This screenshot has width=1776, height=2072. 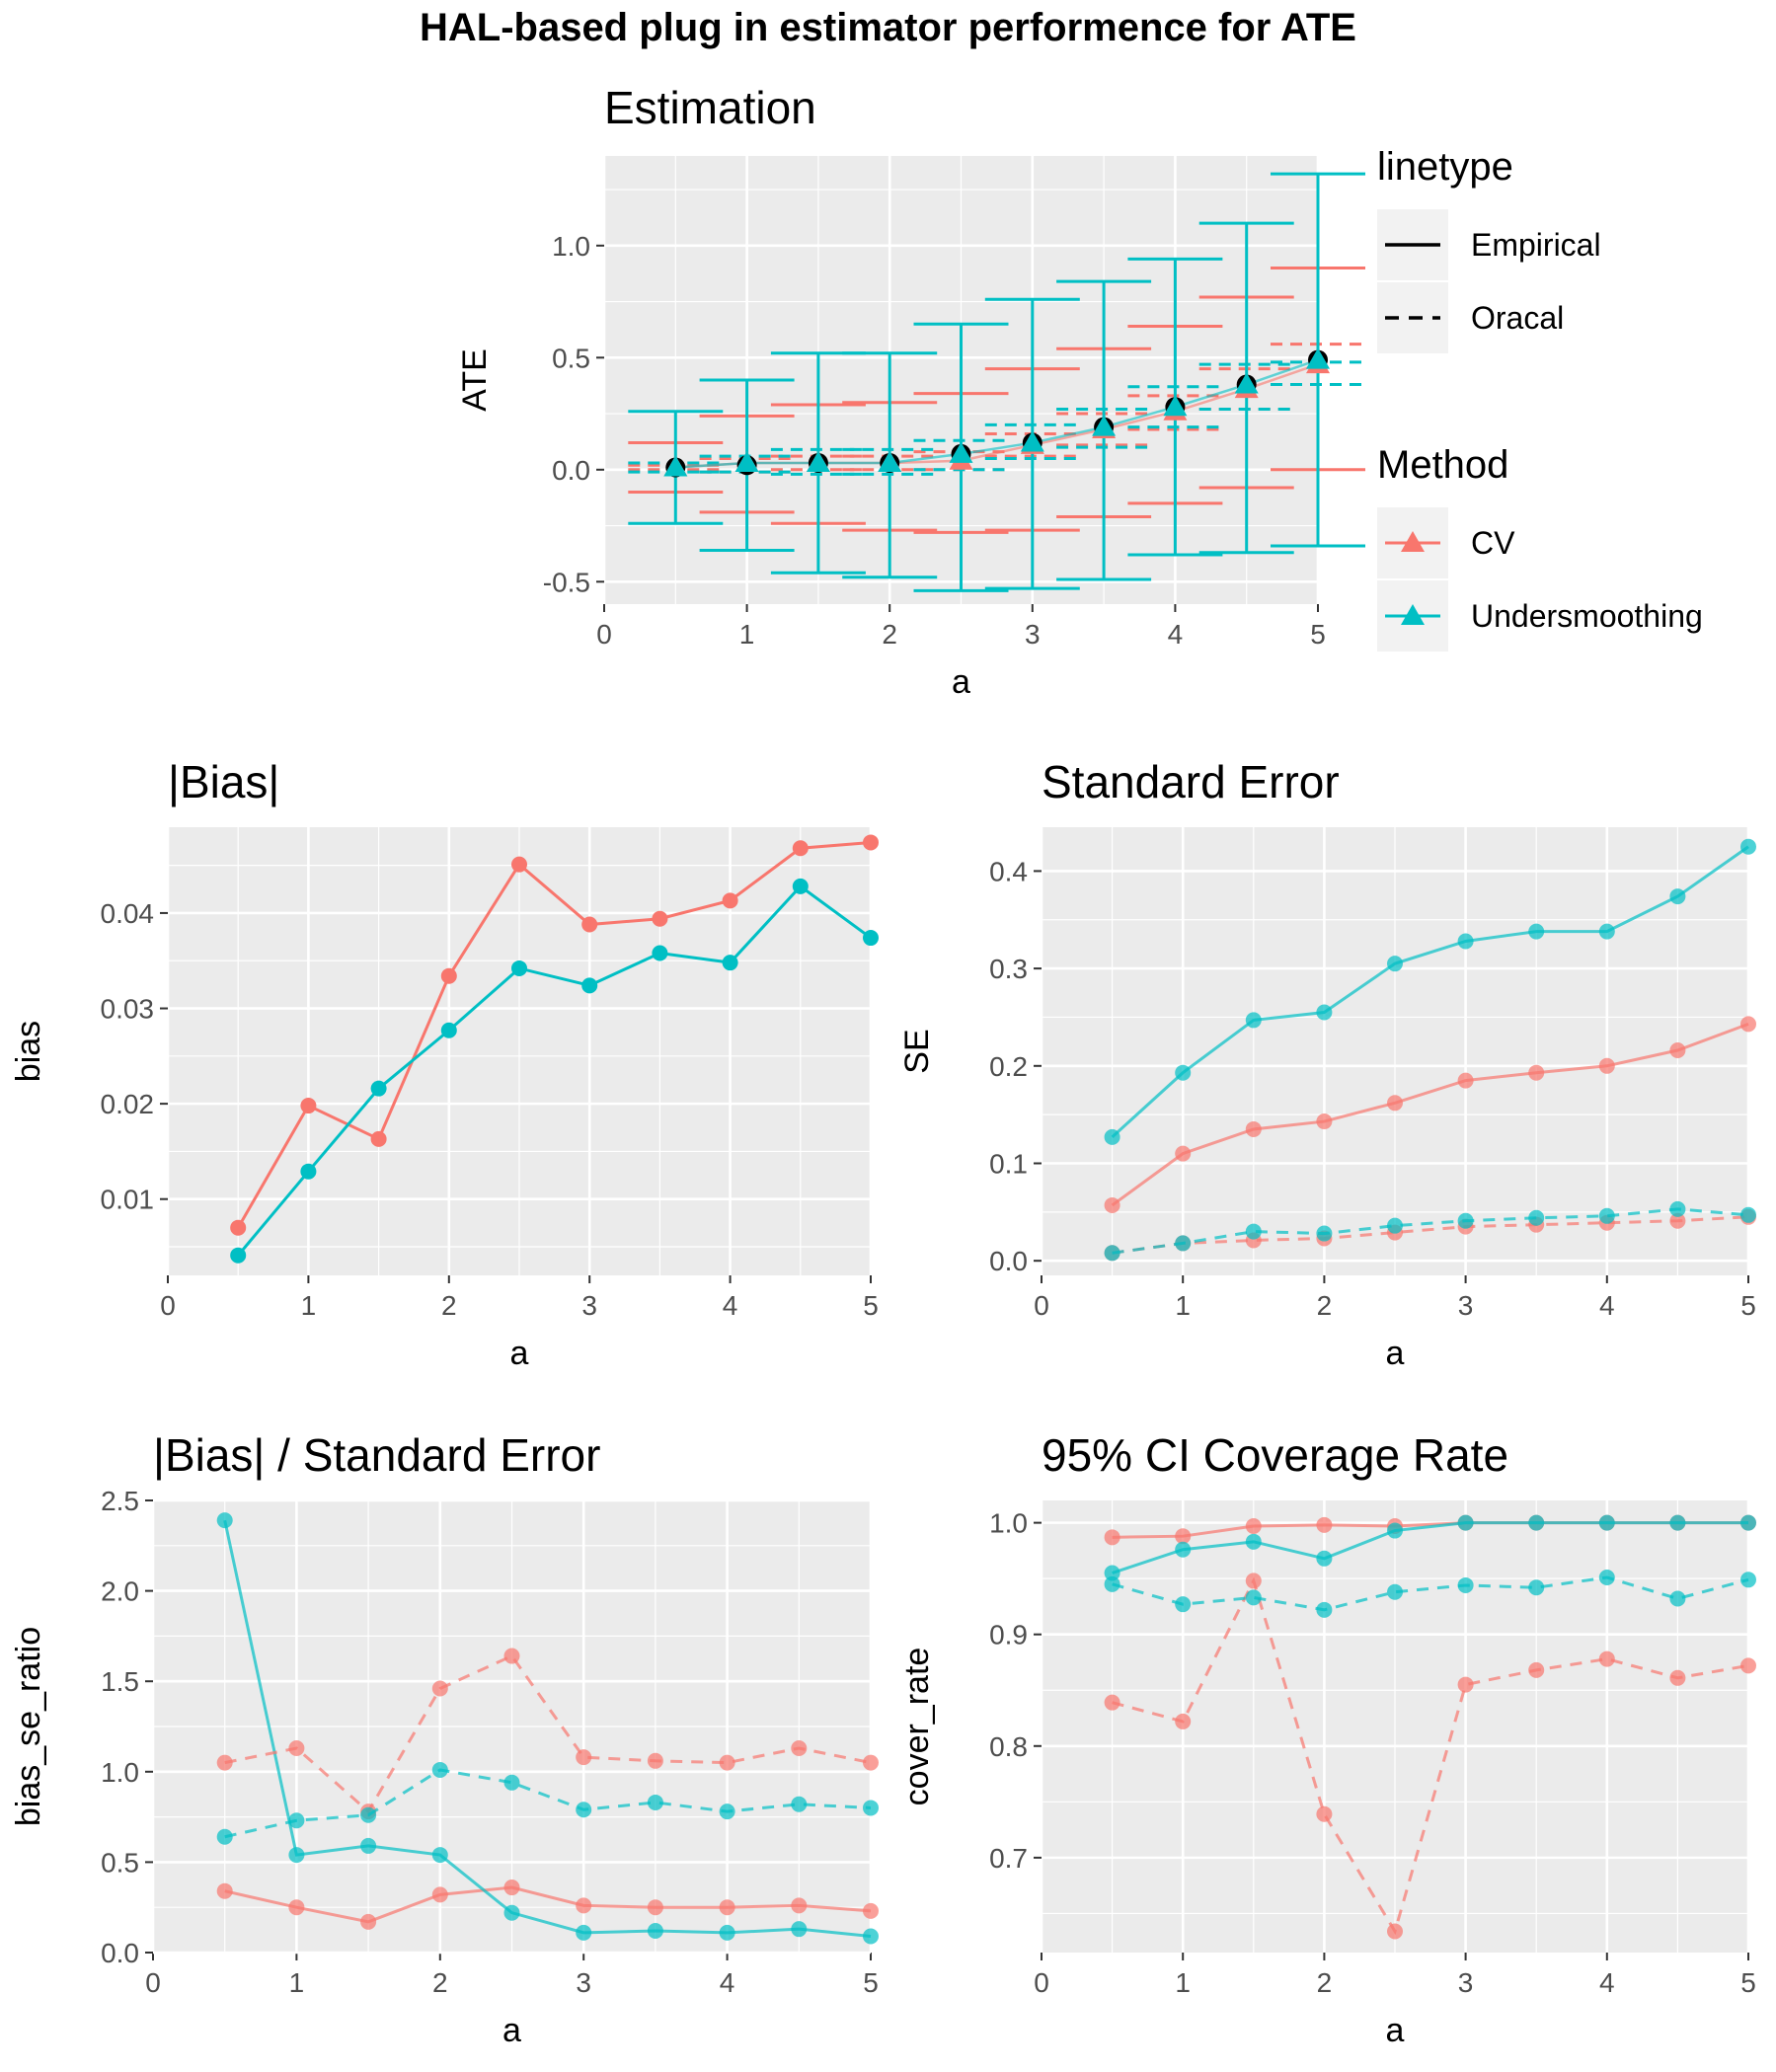 What do you see at coordinates (120, 1862) in the screenshot?
I see `y-tick-label: 0.5` at bounding box center [120, 1862].